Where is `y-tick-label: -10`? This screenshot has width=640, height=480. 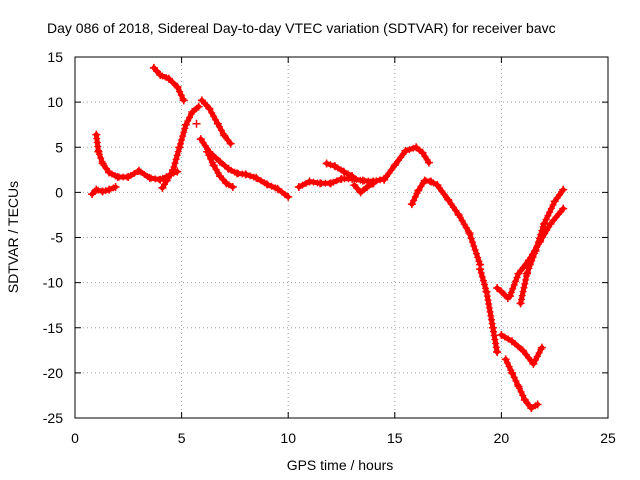
y-tick-label: -10 is located at coordinates (53, 283).